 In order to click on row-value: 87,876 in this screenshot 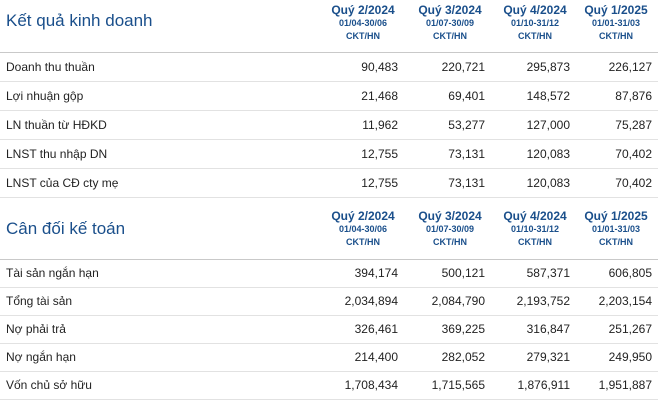, I will do `click(633, 96)`.